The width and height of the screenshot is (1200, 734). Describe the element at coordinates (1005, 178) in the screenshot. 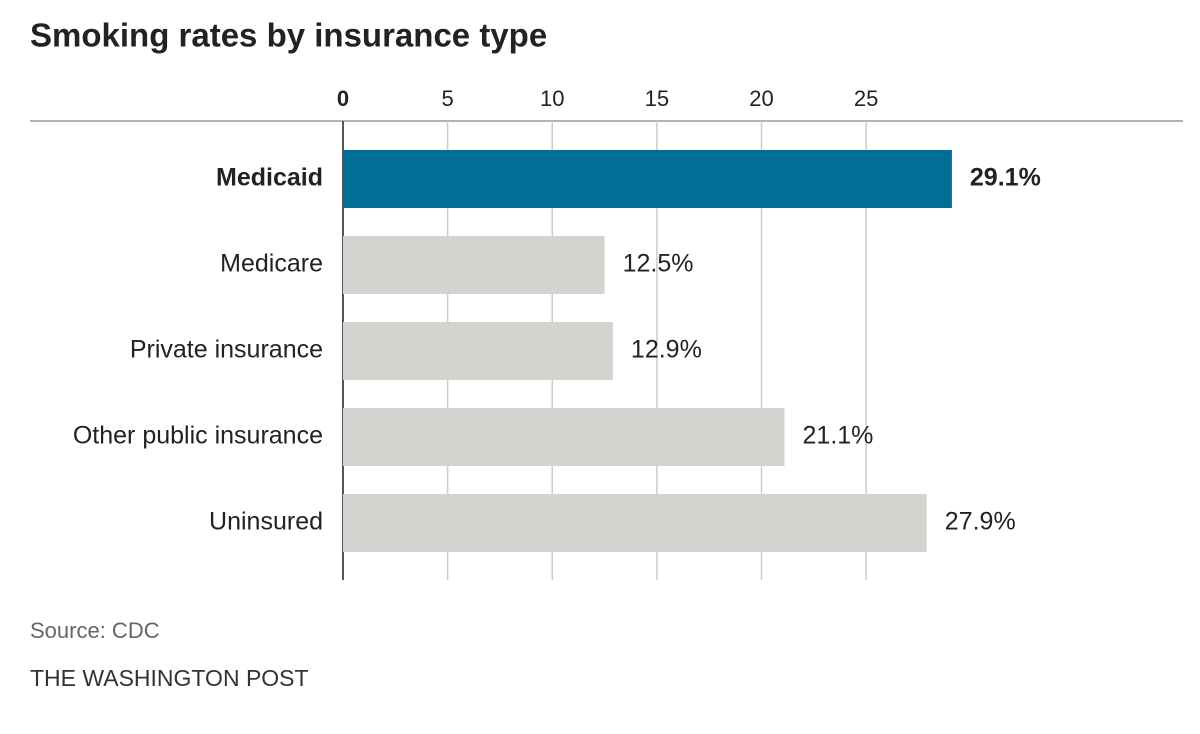

I see `value-label: 29.1%` at that location.